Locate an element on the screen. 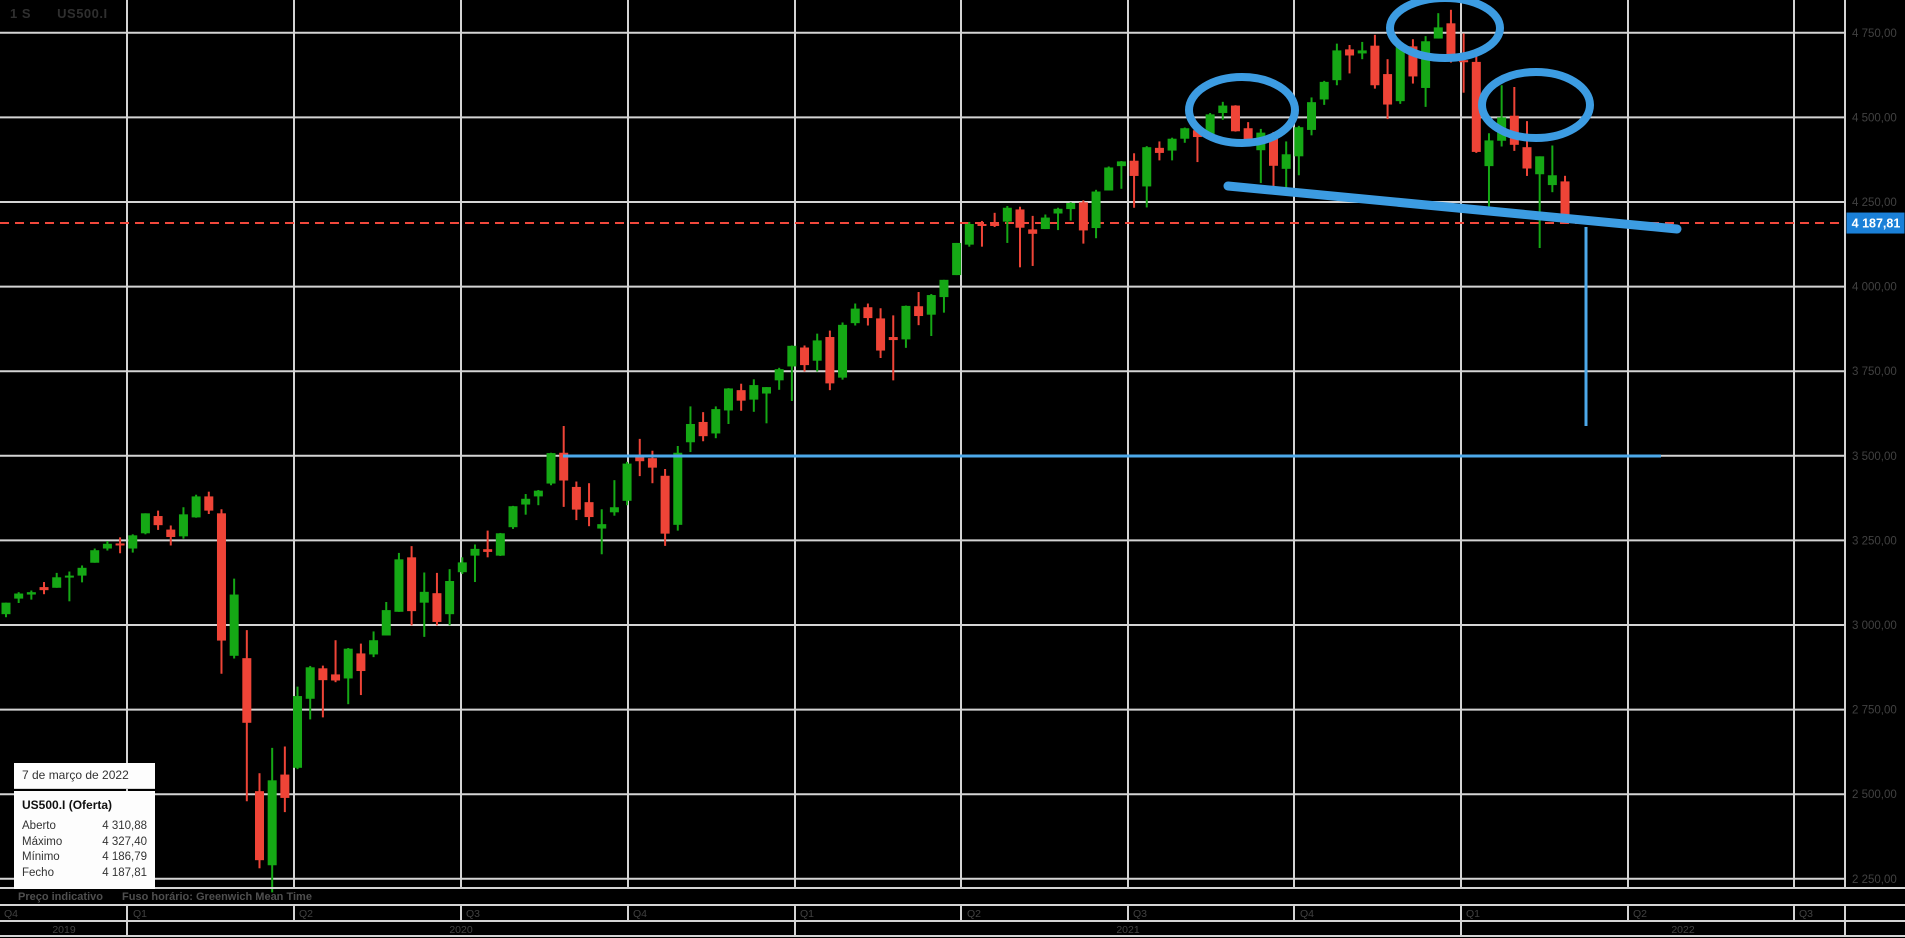 The image size is (1905, 938). timeframe-label: 1 S is located at coordinates (21, 13).